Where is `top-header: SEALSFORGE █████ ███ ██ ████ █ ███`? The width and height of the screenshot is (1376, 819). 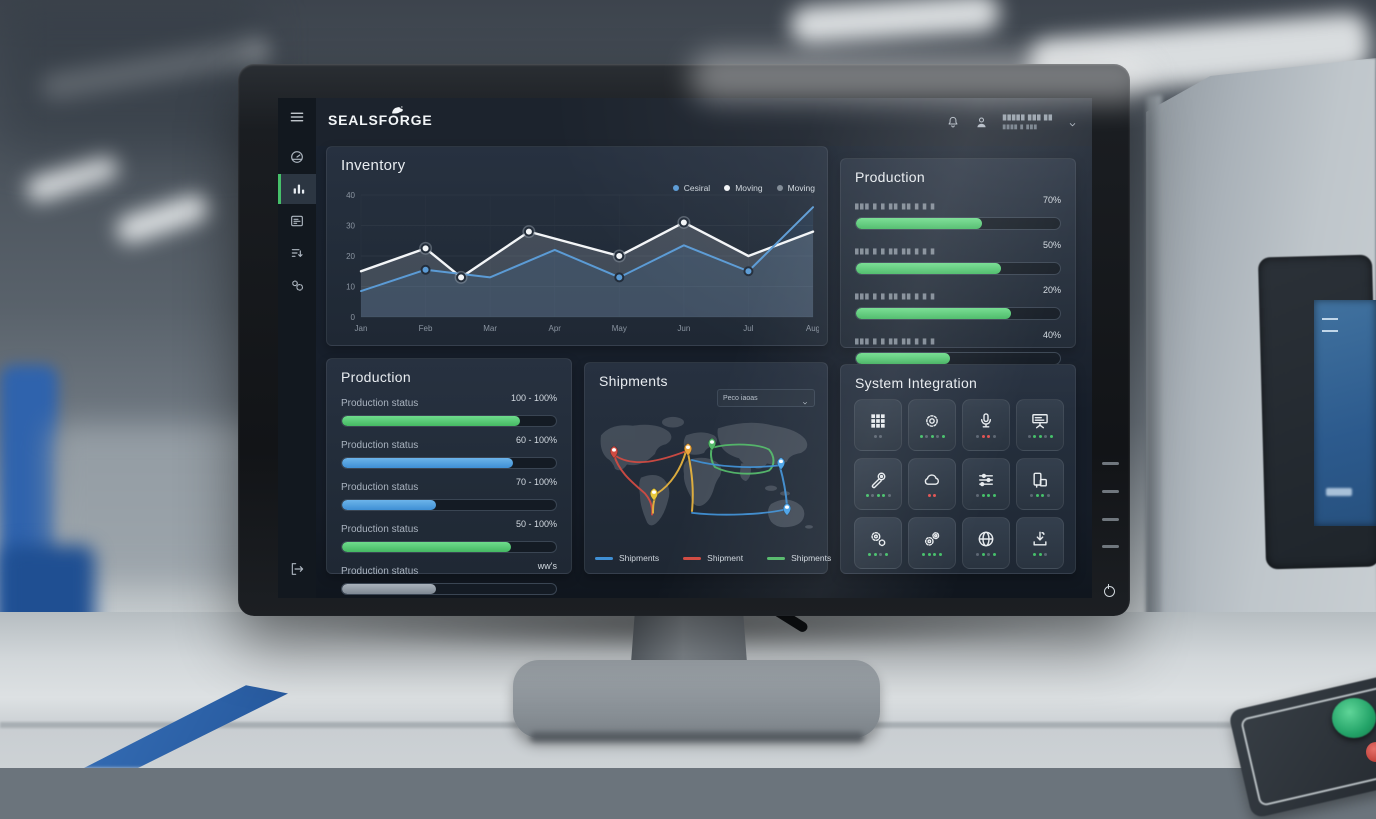
top-header: SEALSFORGE █████ ███ ██ ████ █ ███ is located at coordinates (704, 122).